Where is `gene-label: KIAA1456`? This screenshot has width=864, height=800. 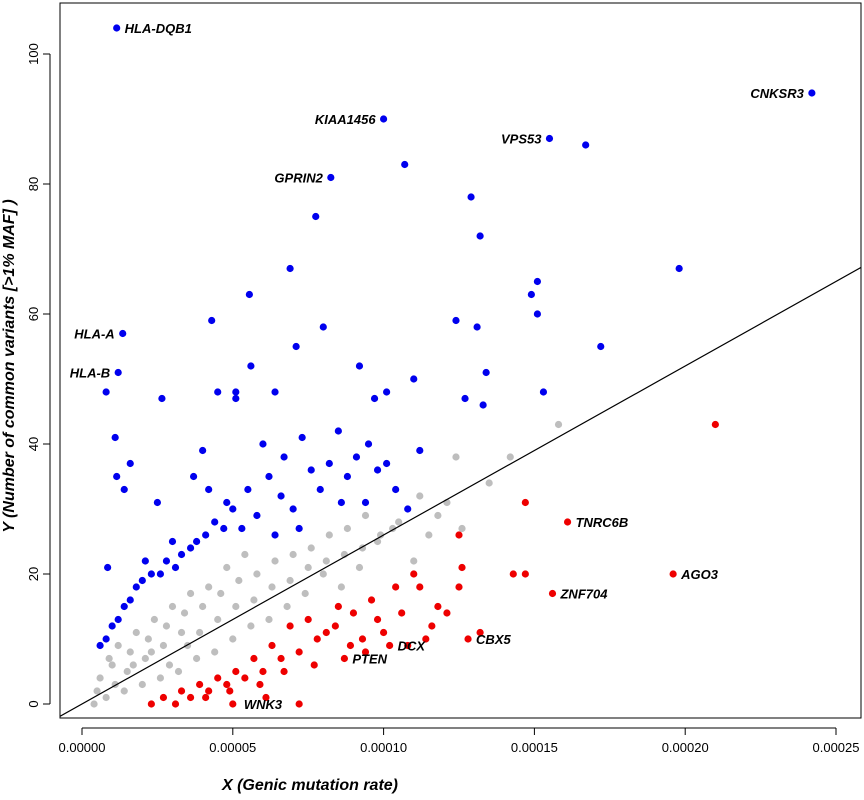
gene-label: KIAA1456 is located at coordinates (345, 119).